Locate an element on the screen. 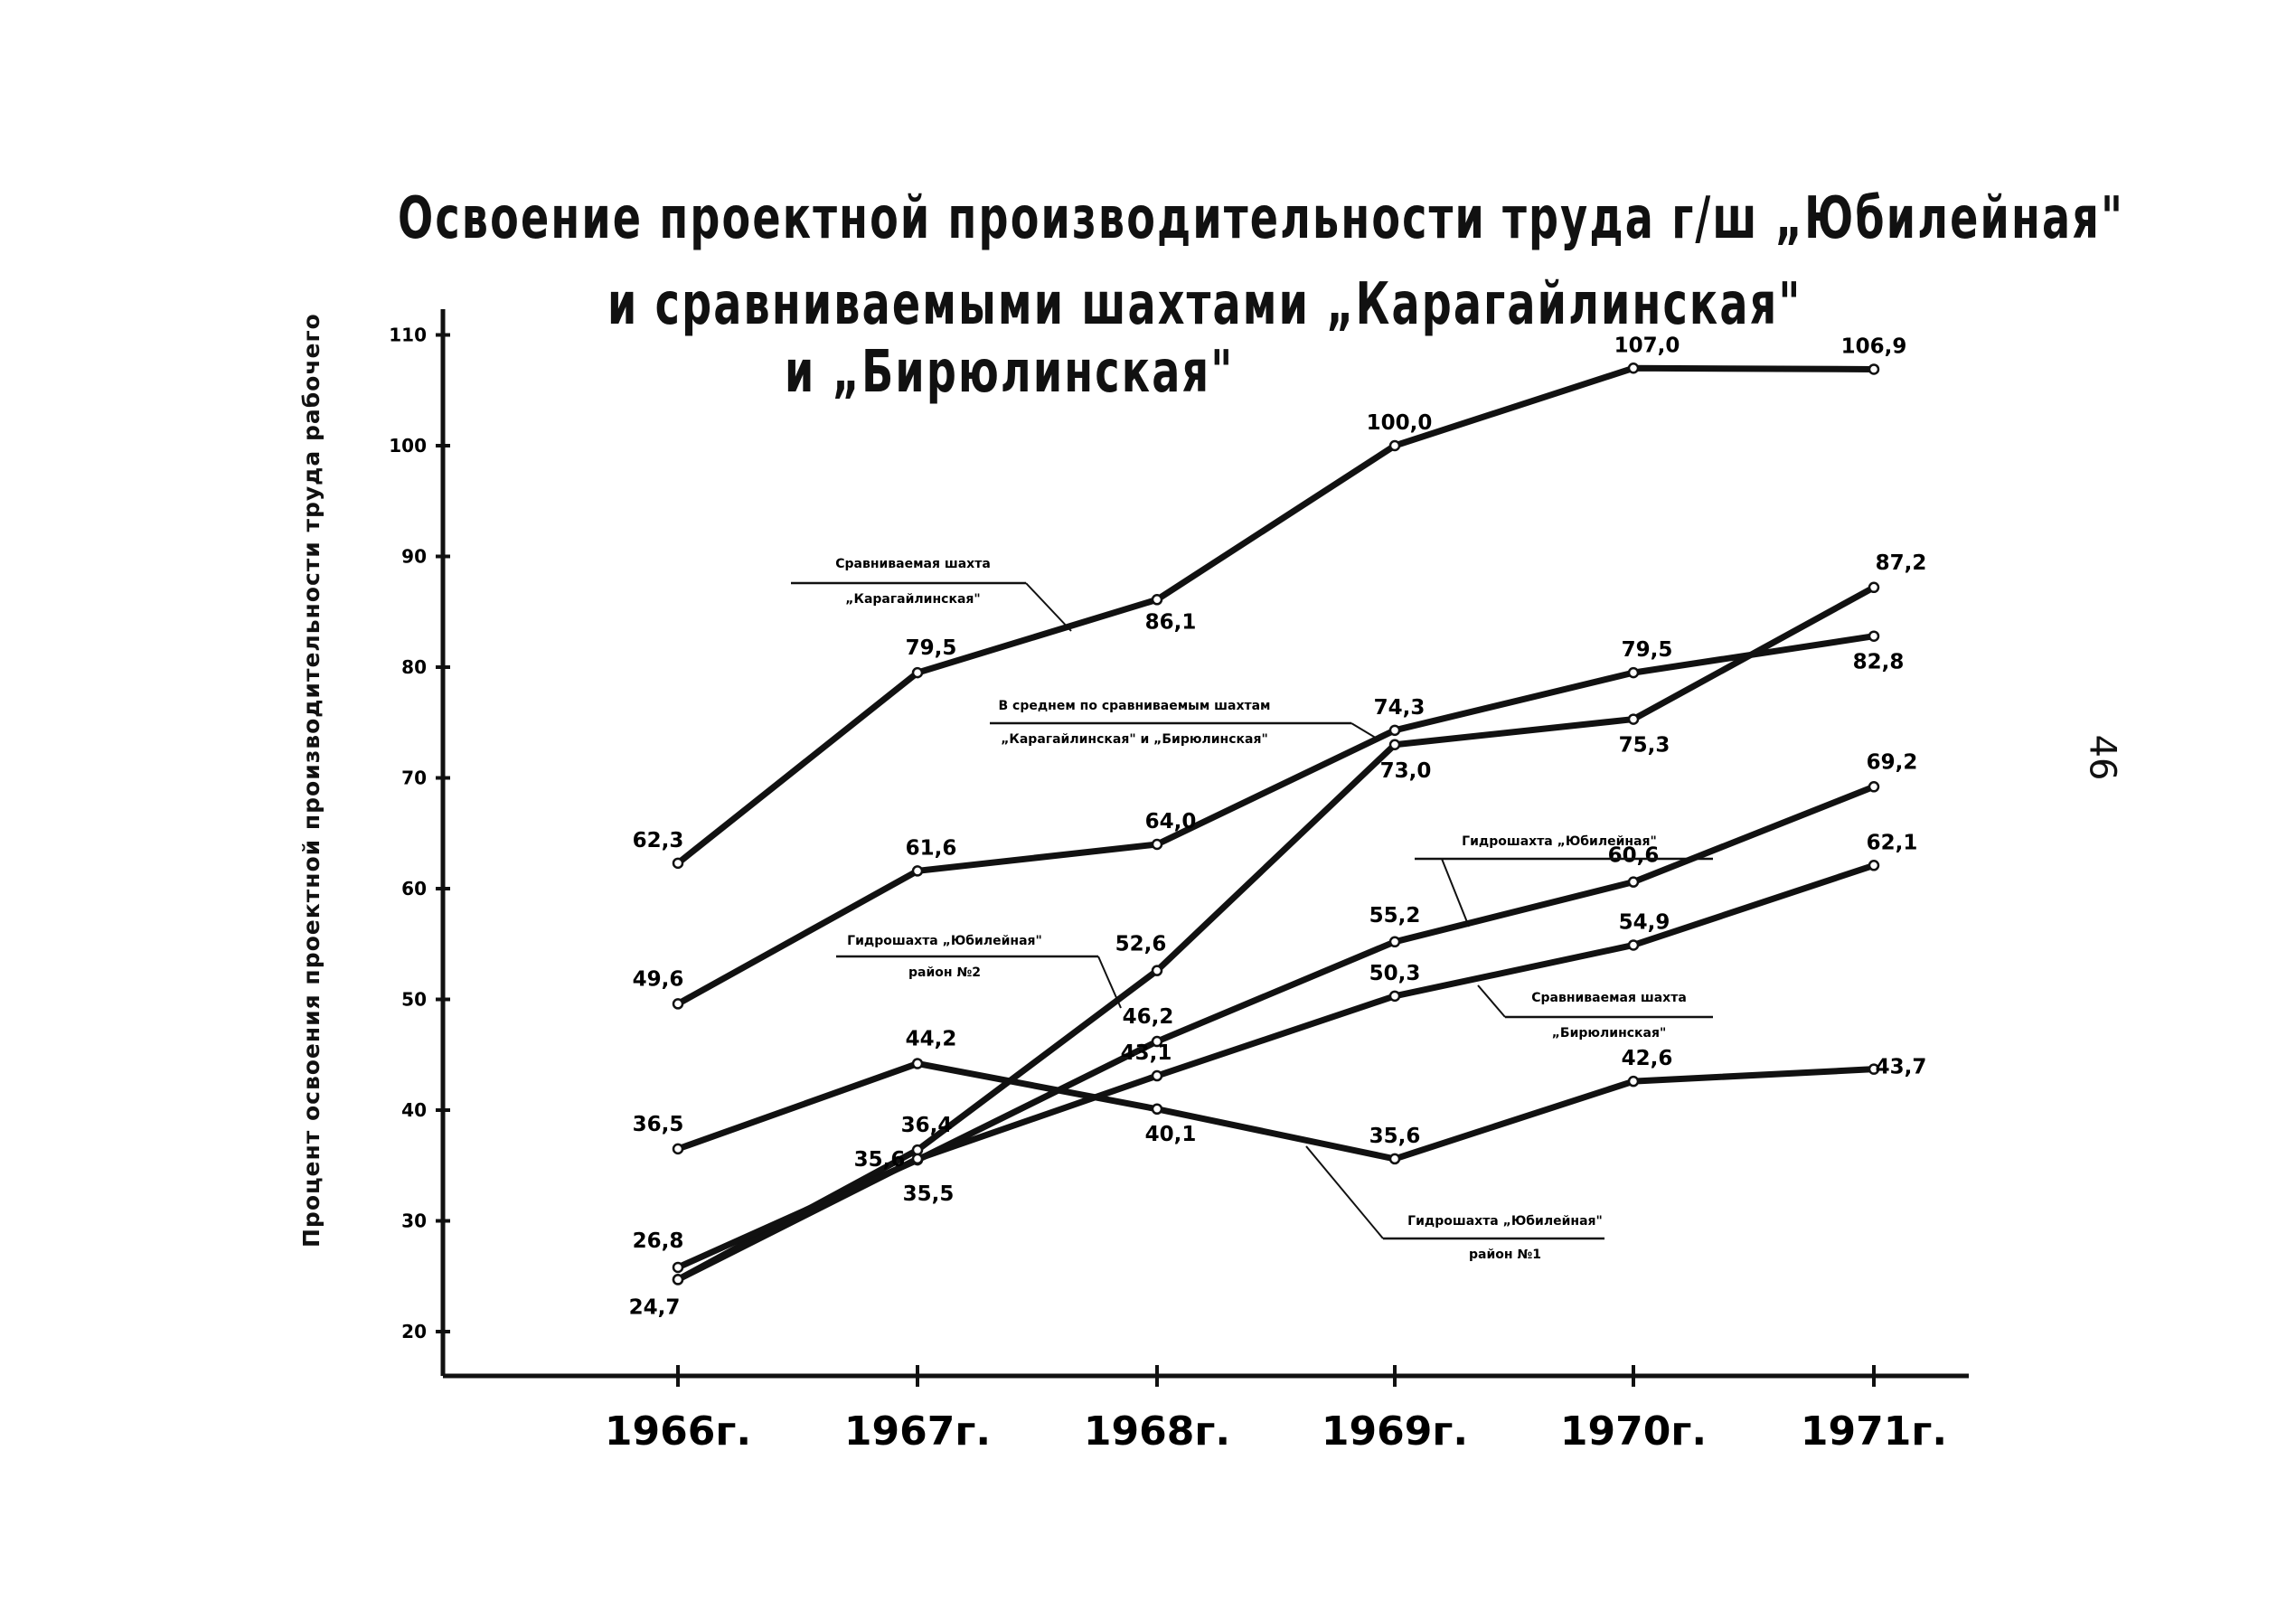 The height and width of the screenshot is (1601, 2296). y-tick-label: 110 is located at coordinates (408, 335).